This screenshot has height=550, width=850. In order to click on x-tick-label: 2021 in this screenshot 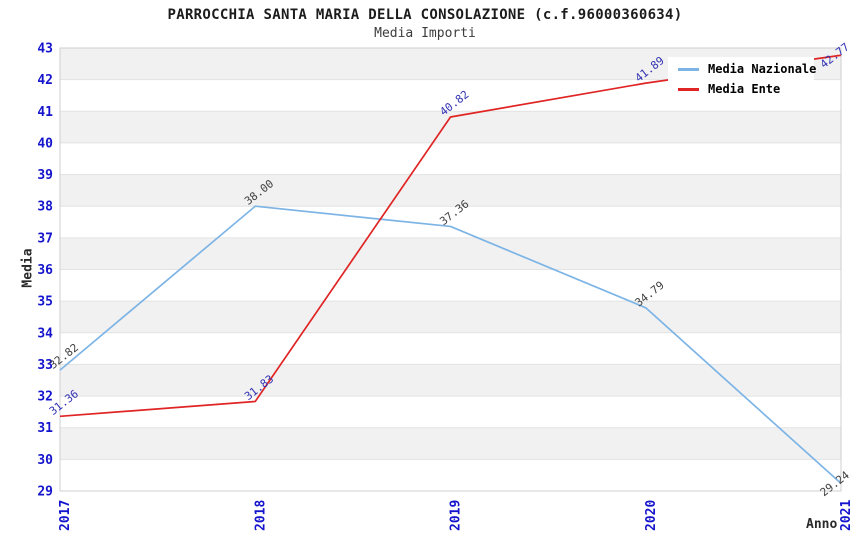, I will do `click(844, 515)`.